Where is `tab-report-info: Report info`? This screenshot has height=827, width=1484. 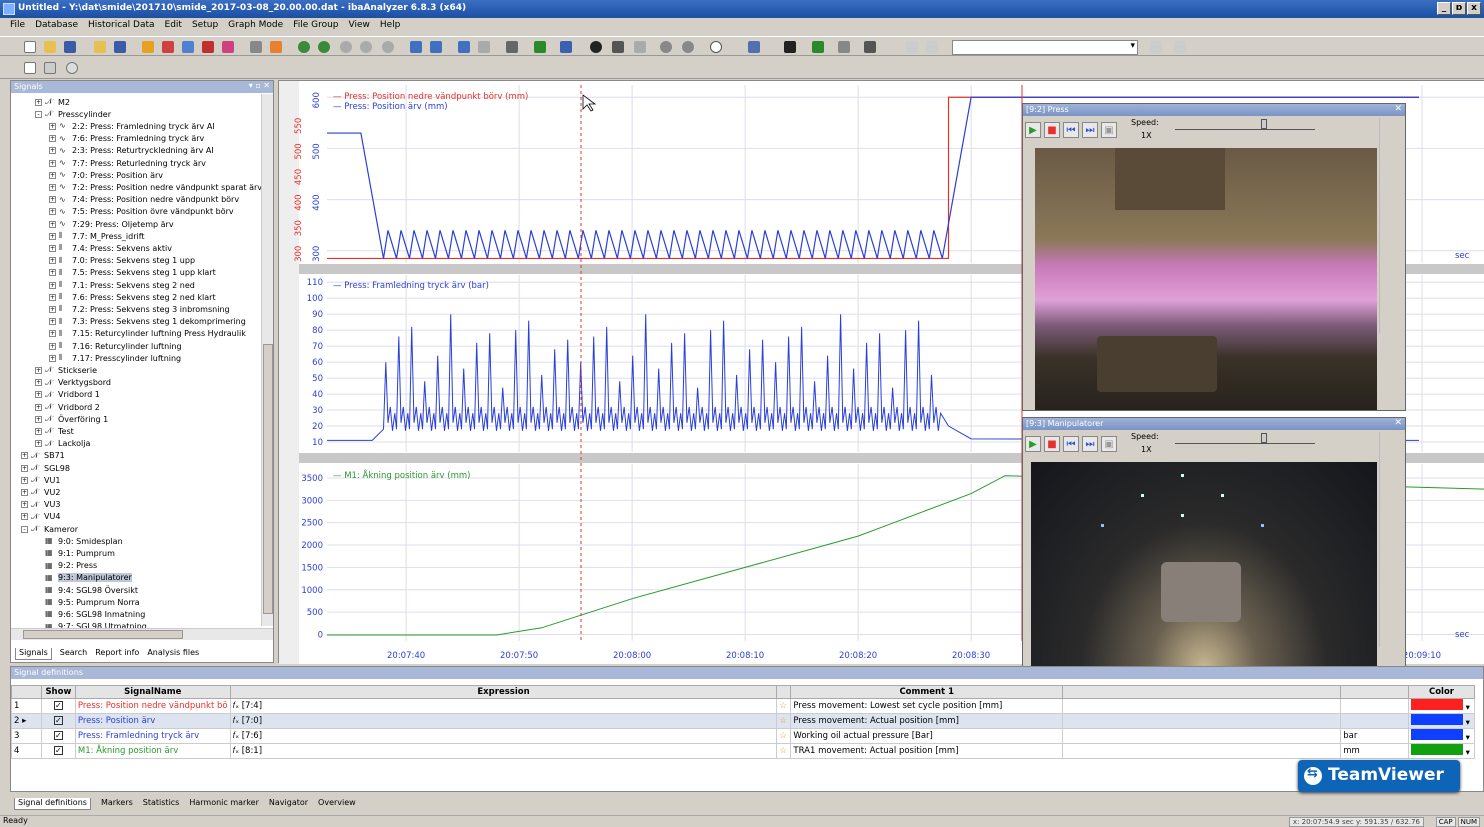 tab-report-info: Report info is located at coordinates (117, 652).